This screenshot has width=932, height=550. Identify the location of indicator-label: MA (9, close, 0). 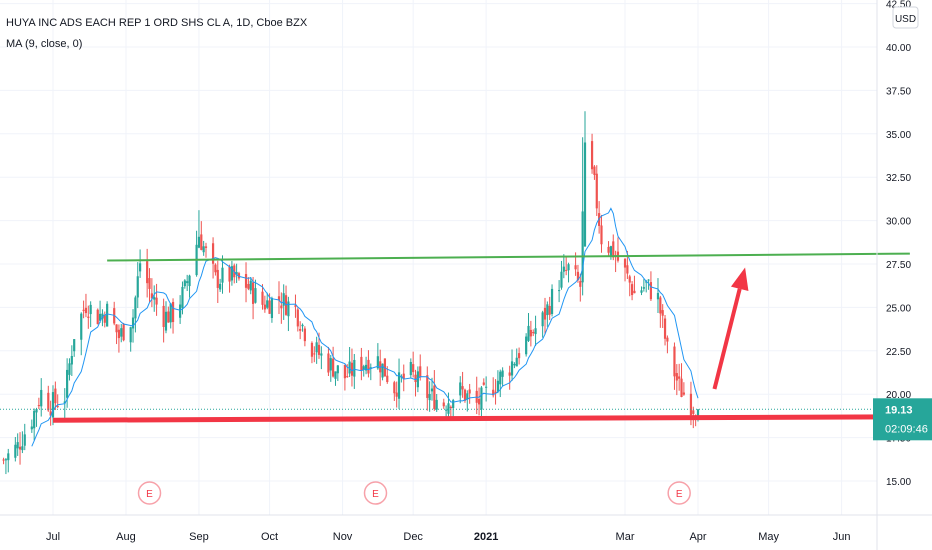
(44, 44).